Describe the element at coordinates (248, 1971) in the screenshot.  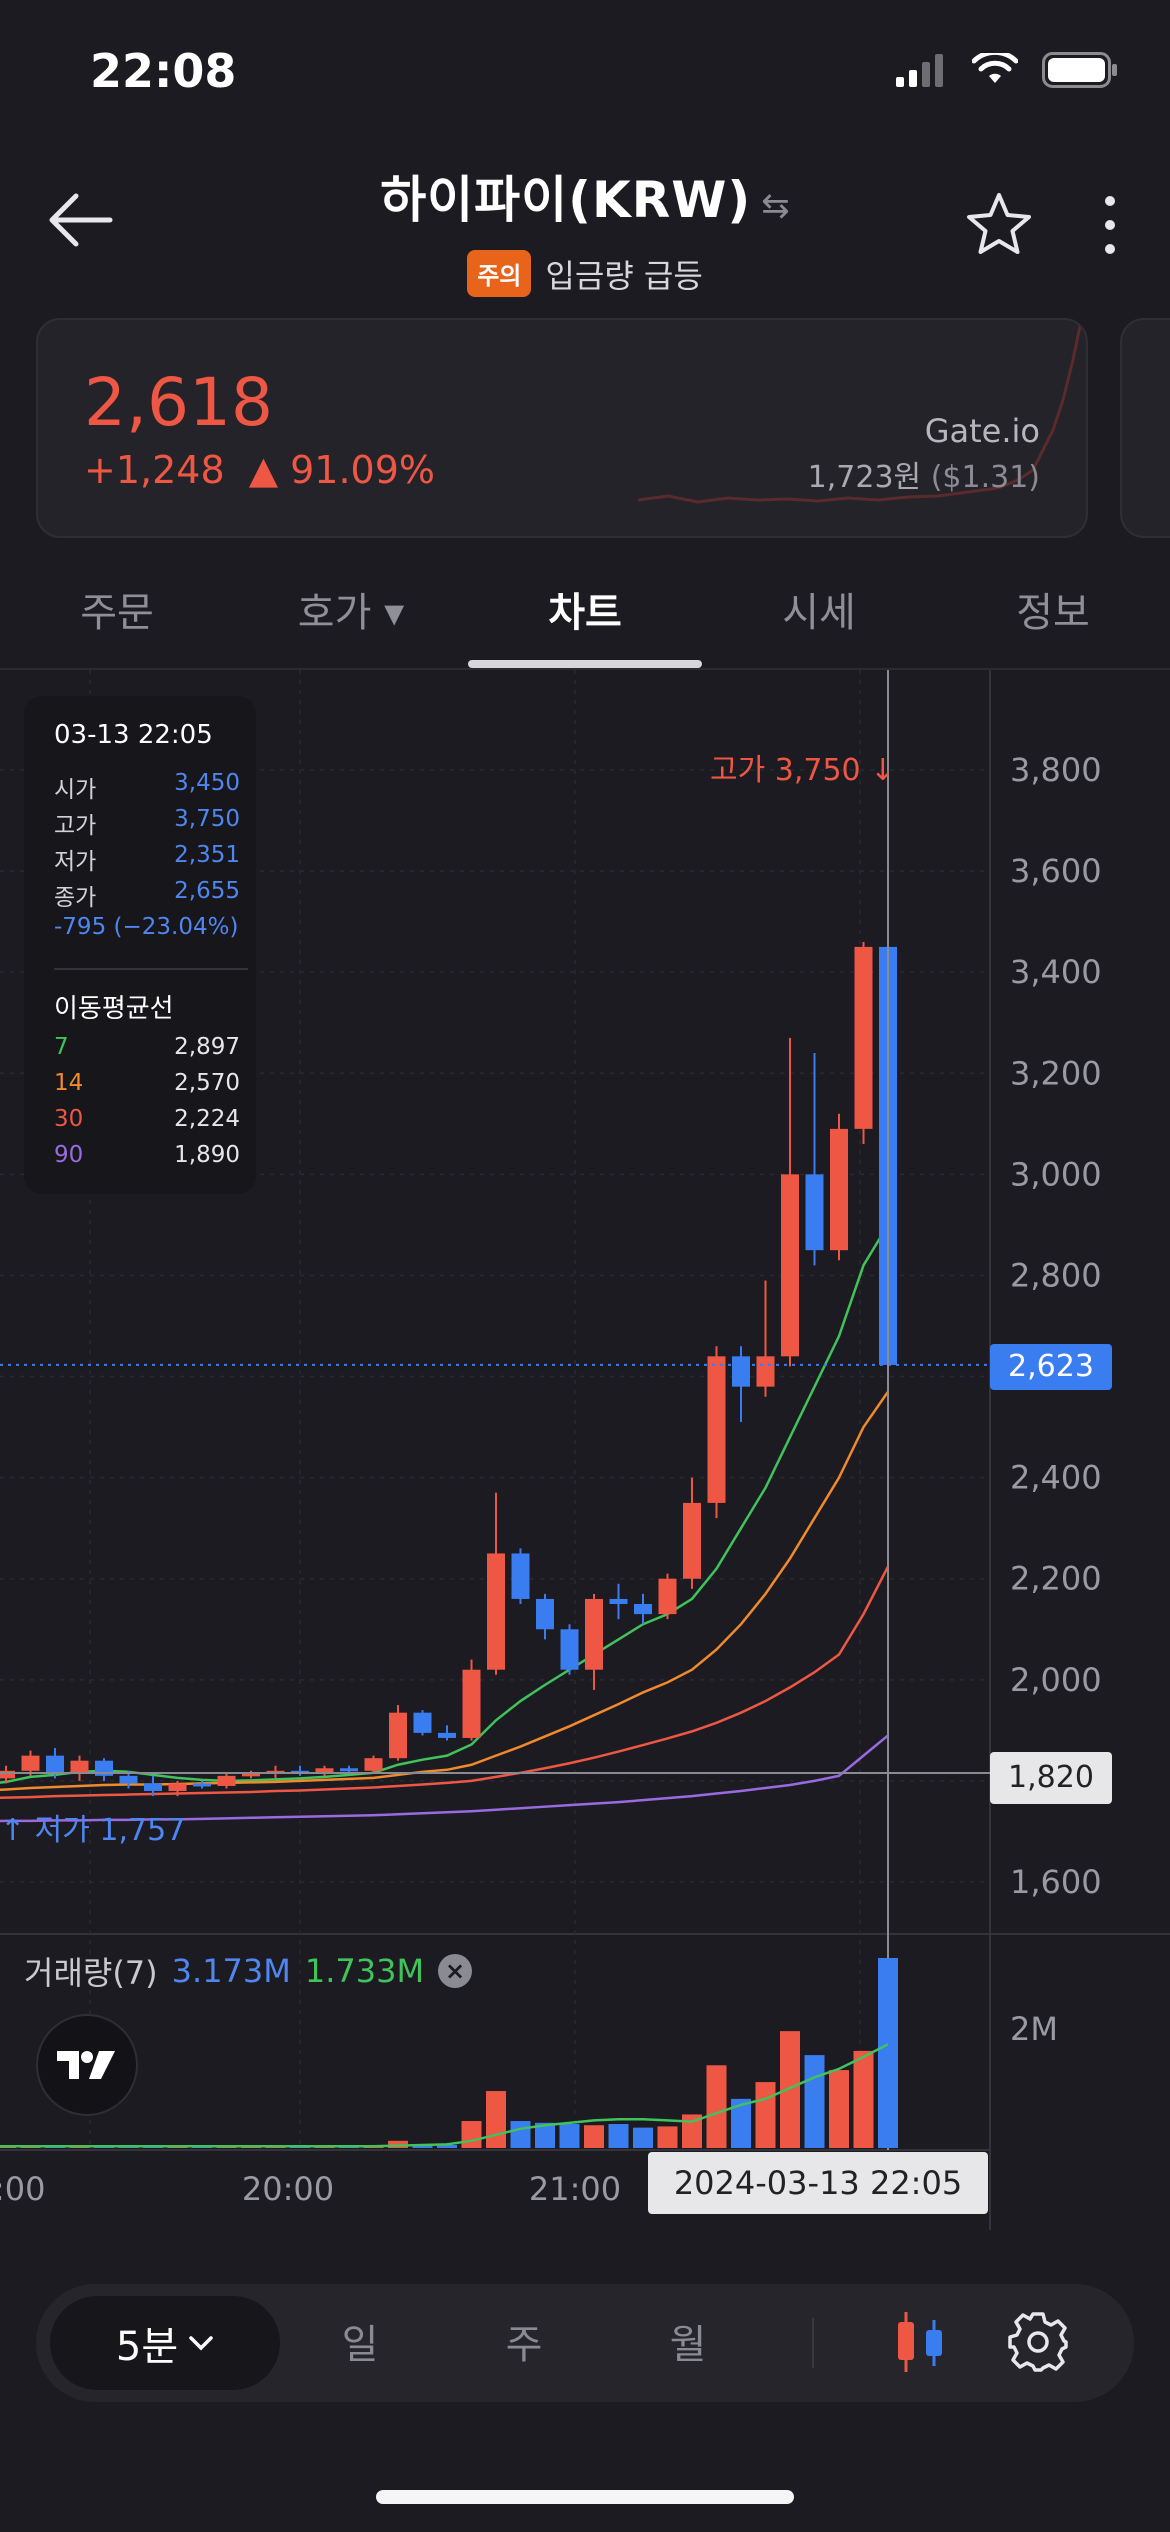
I see `volume-legend: 거래량(7) 3.173M 1.733M ×` at that location.